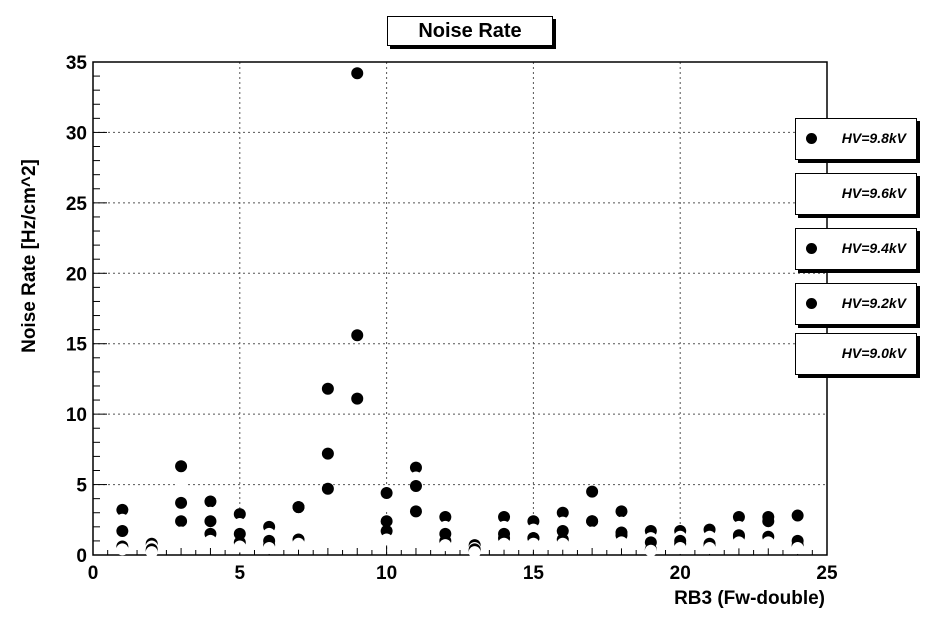  What do you see at coordinates (76, 415) in the screenshot?
I see `y-tick-label: 10` at bounding box center [76, 415].